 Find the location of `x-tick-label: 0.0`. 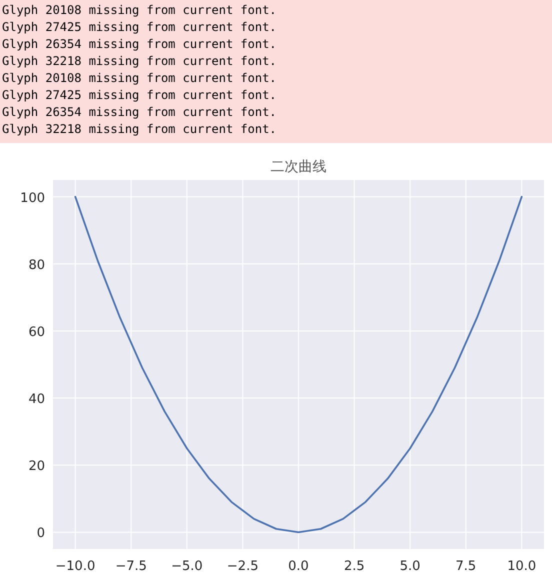

x-tick-label: 0.0 is located at coordinates (298, 566).